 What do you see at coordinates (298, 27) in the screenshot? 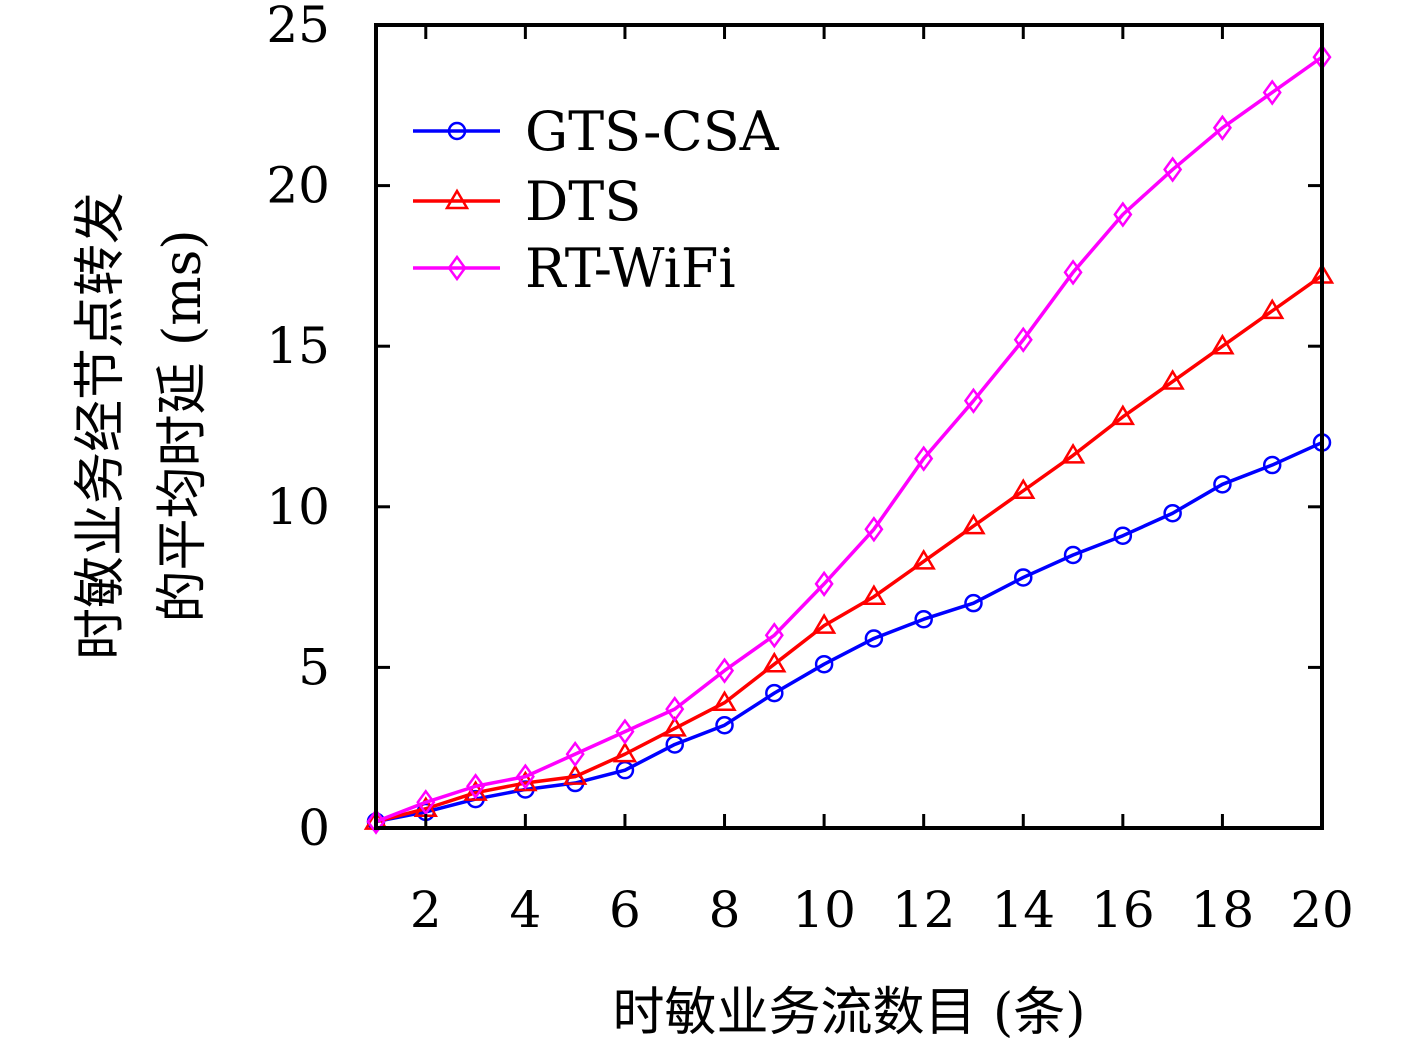
I see `y-tick-label: 25` at bounding box center [298, 27].